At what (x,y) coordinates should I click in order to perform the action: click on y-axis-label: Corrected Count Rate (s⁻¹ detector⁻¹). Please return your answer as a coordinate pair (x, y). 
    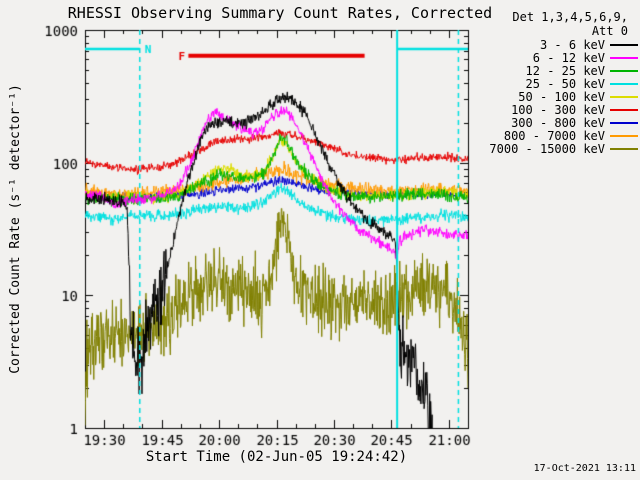
    Looking at the image, I should click on (15, 229).